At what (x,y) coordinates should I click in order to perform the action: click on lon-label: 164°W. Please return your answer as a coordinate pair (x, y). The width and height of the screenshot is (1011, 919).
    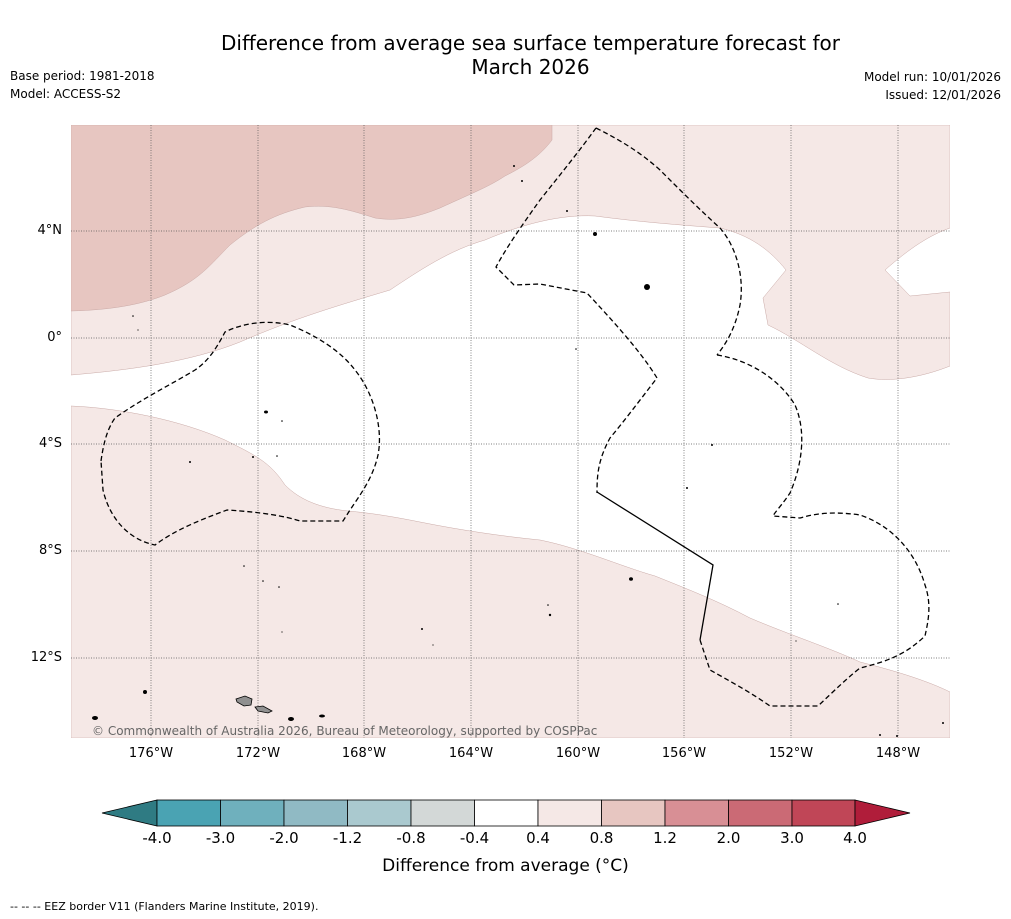
    Looking at the image, I should click on (471, 753).